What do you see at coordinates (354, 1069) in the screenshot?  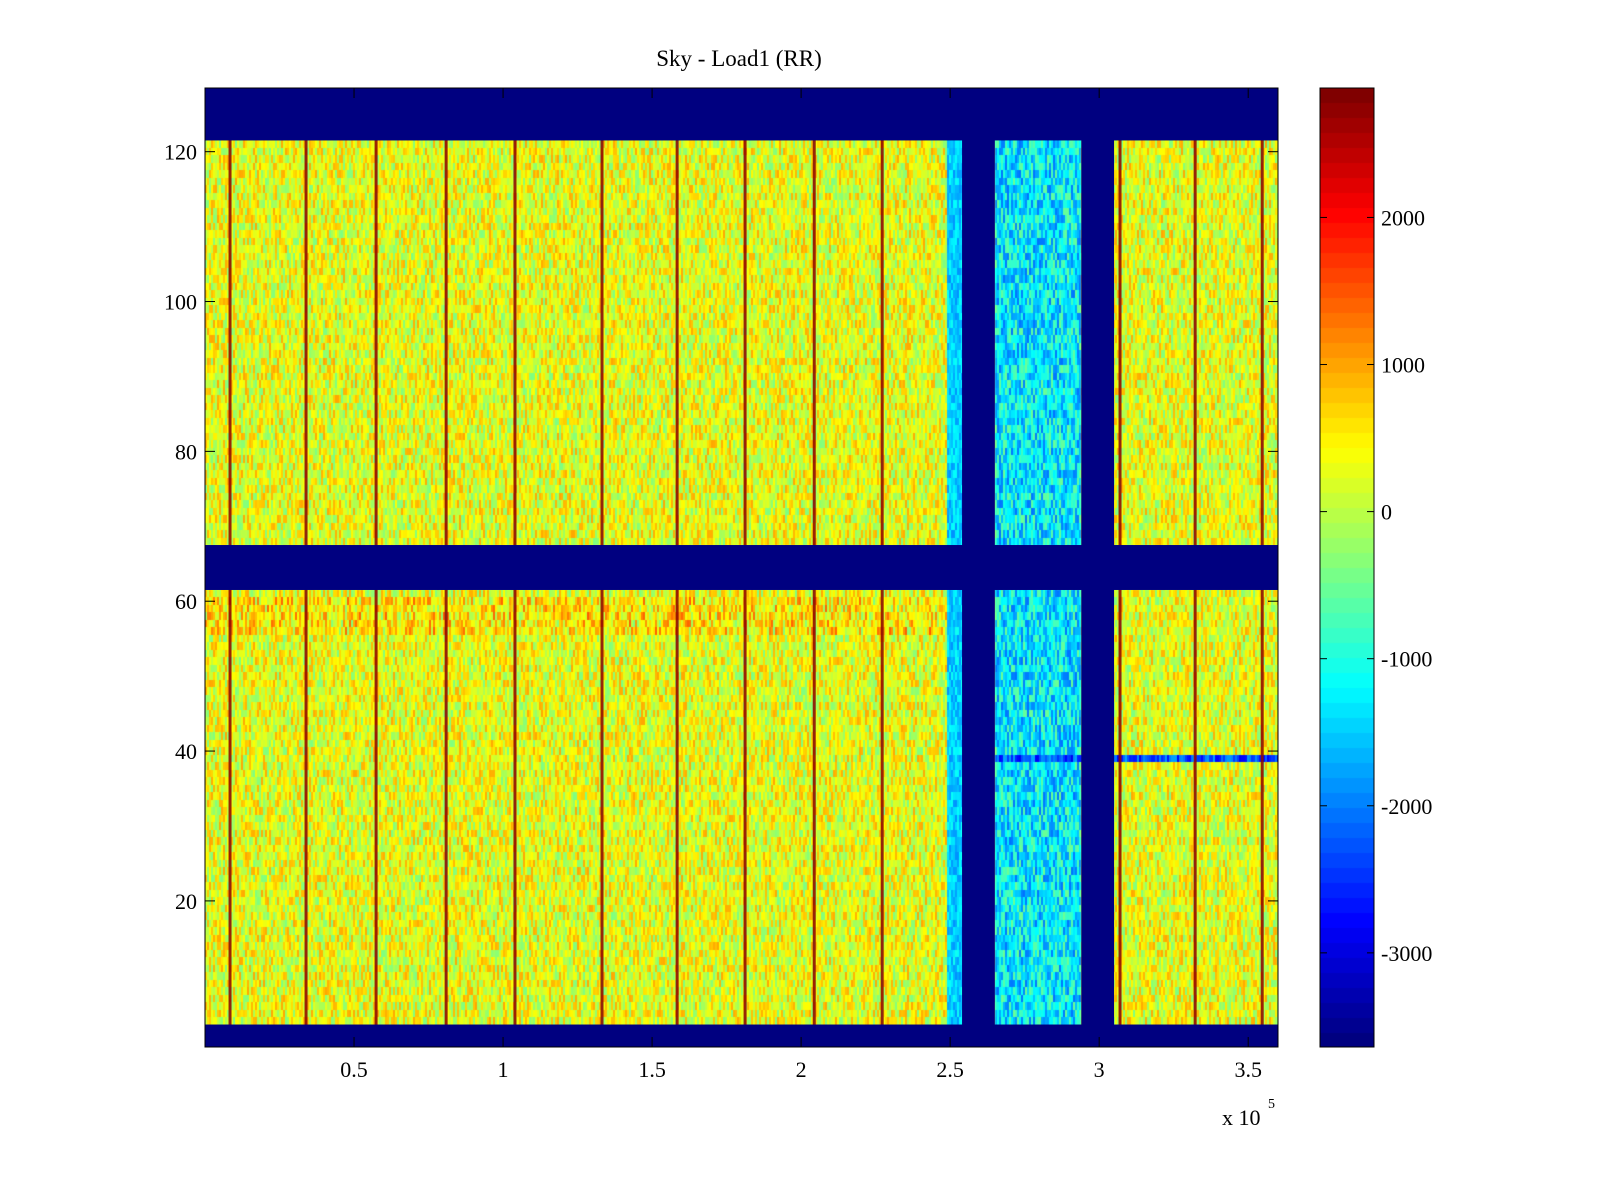 I see `x-tick-label: 0.5` at bounding box center [354, 1069].